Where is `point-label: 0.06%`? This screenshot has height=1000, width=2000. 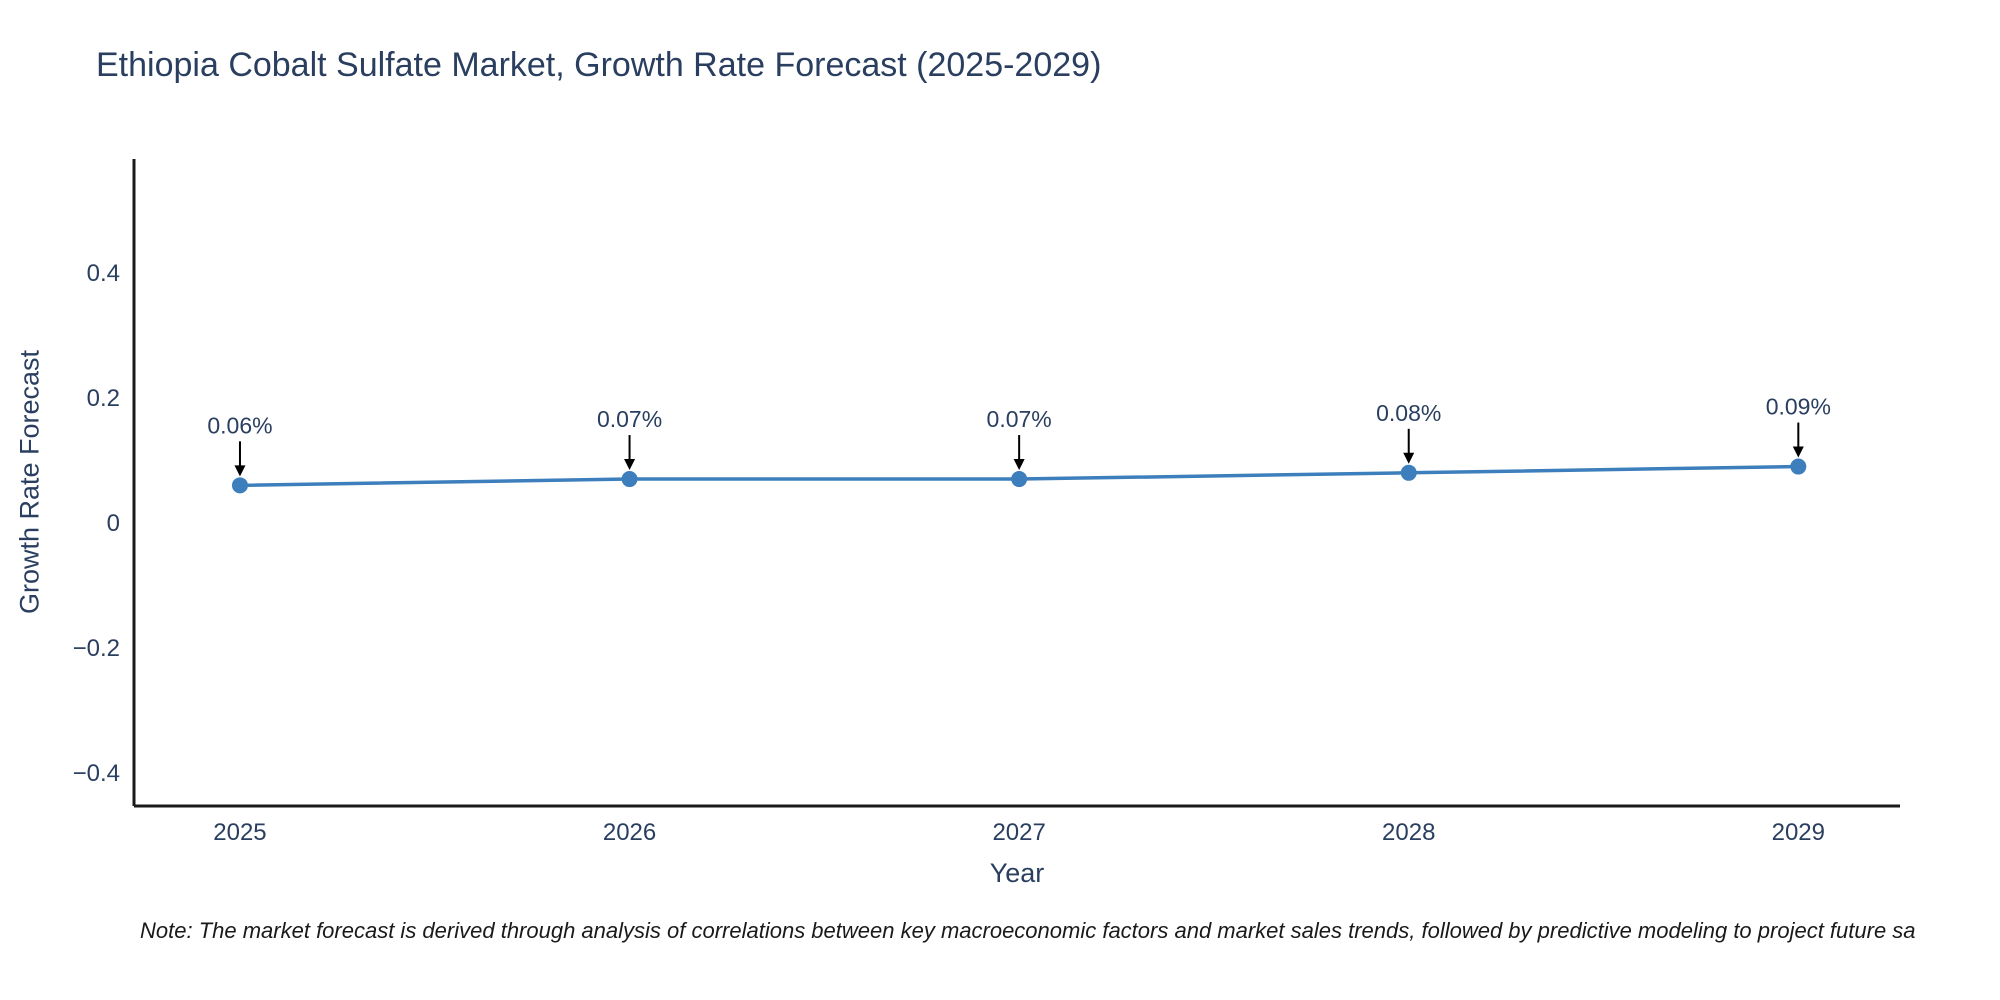
point-label: 0.06% is located at coordinates (239, 425).